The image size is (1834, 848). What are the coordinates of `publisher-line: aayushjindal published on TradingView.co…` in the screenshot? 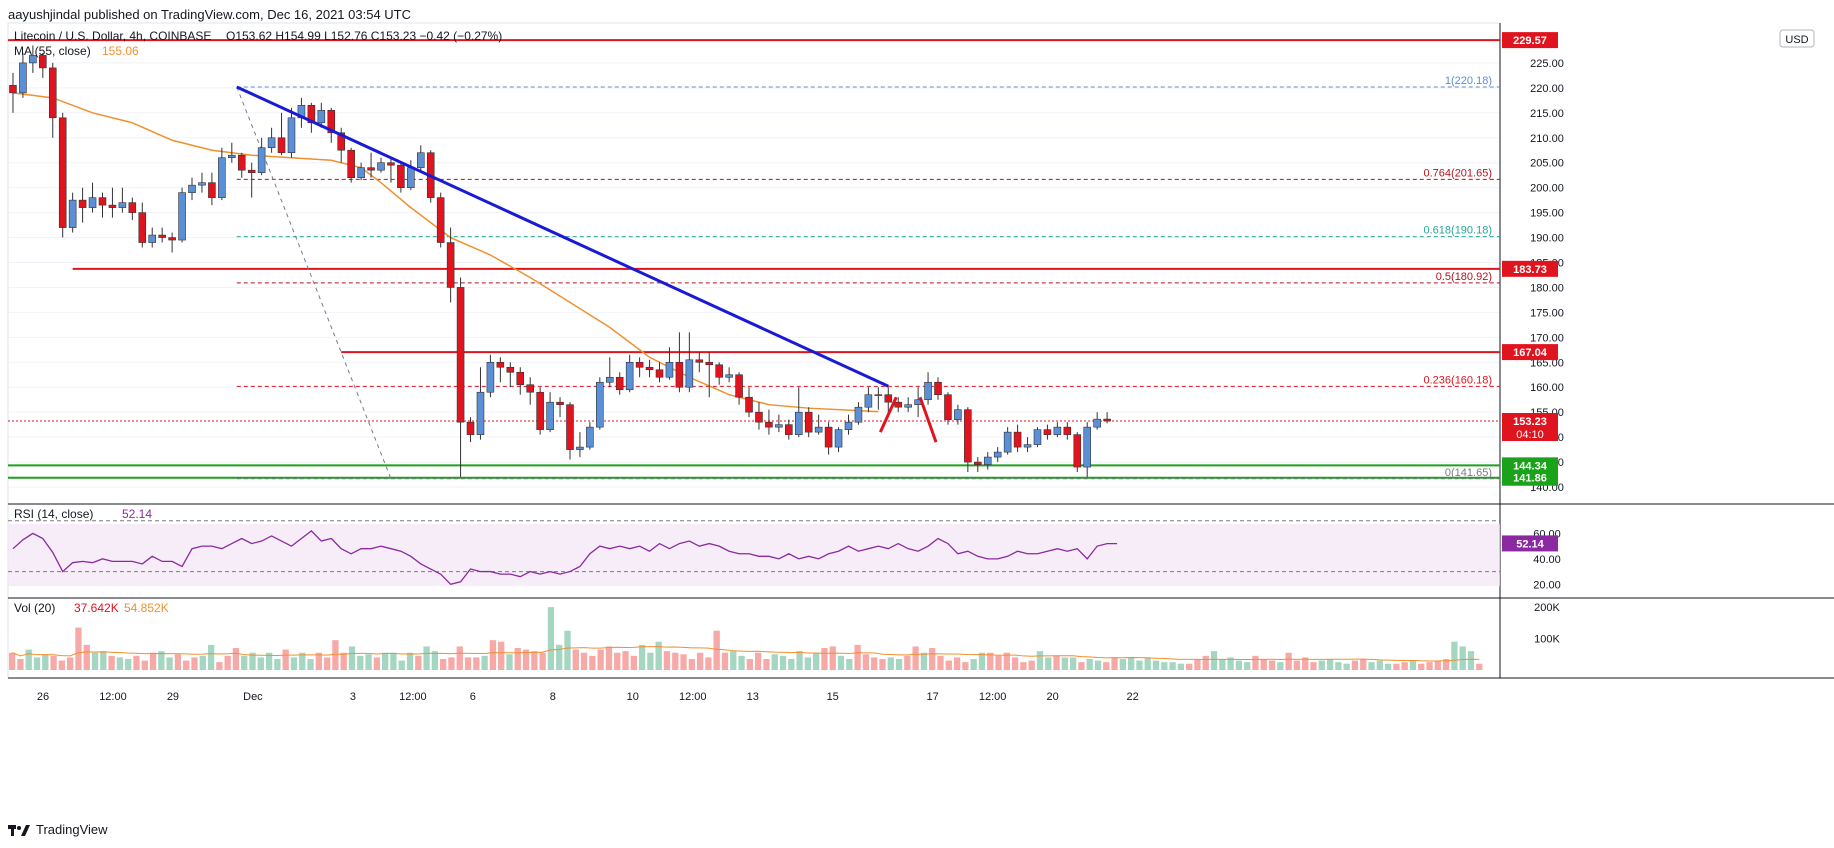 It's located at (210, 14).